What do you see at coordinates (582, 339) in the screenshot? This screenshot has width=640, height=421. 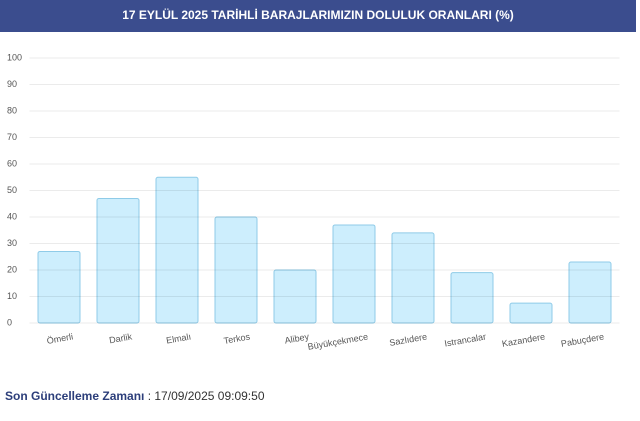 I see `x-tick-label: Pabuçdere` at bounding box center [582, 339].